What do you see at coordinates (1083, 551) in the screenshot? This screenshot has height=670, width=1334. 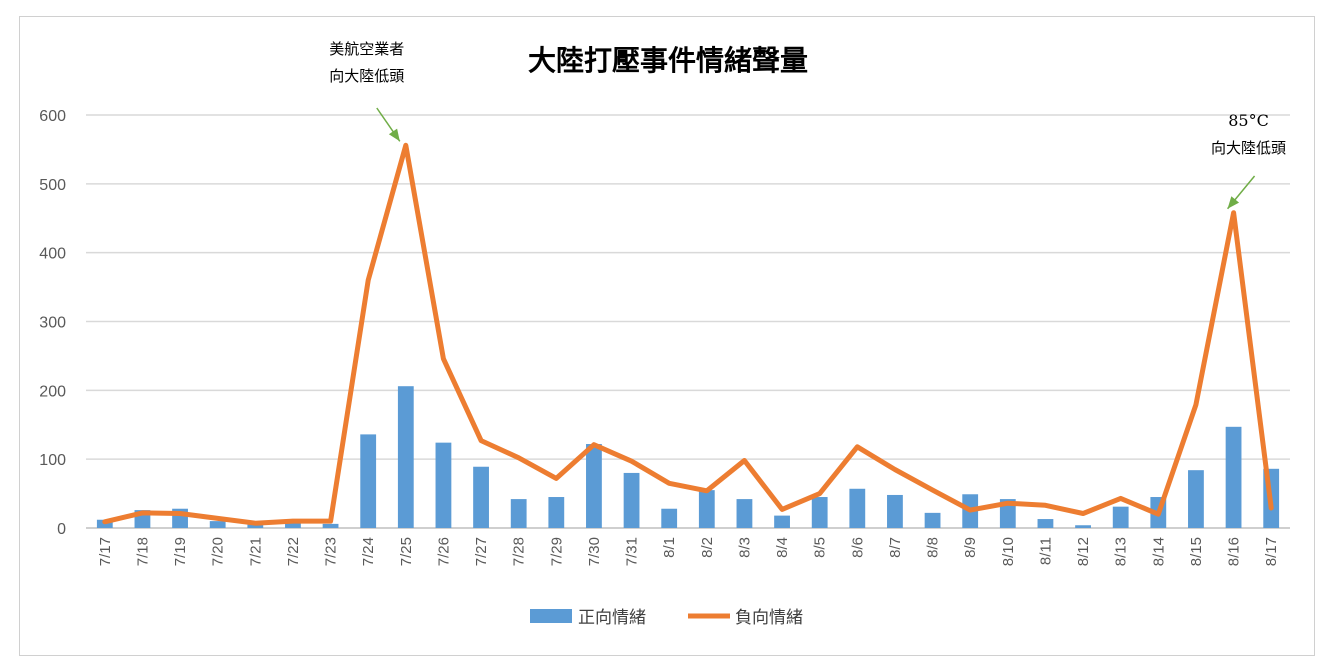 I see `x-tick-label: 8/12` at bounding box center [1083, 551].